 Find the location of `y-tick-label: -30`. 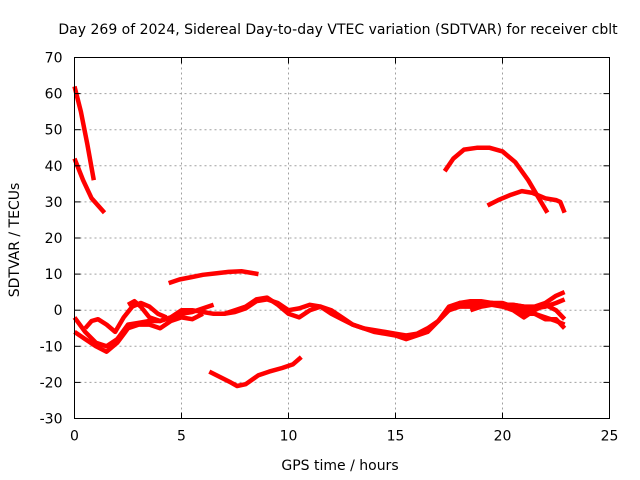

y-tick-label: -30 is located at coordinates (51, 420).